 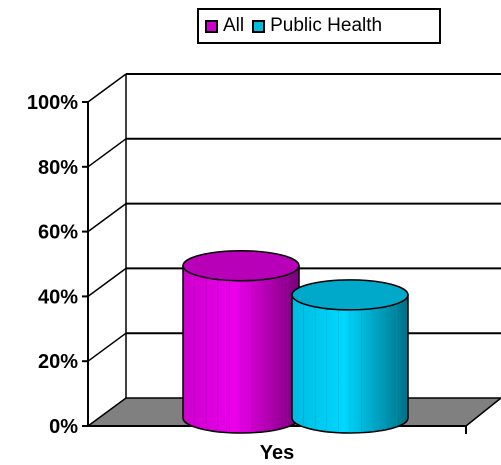 I want to click on y-tick-label: 60%, so click(x=58, y=233).